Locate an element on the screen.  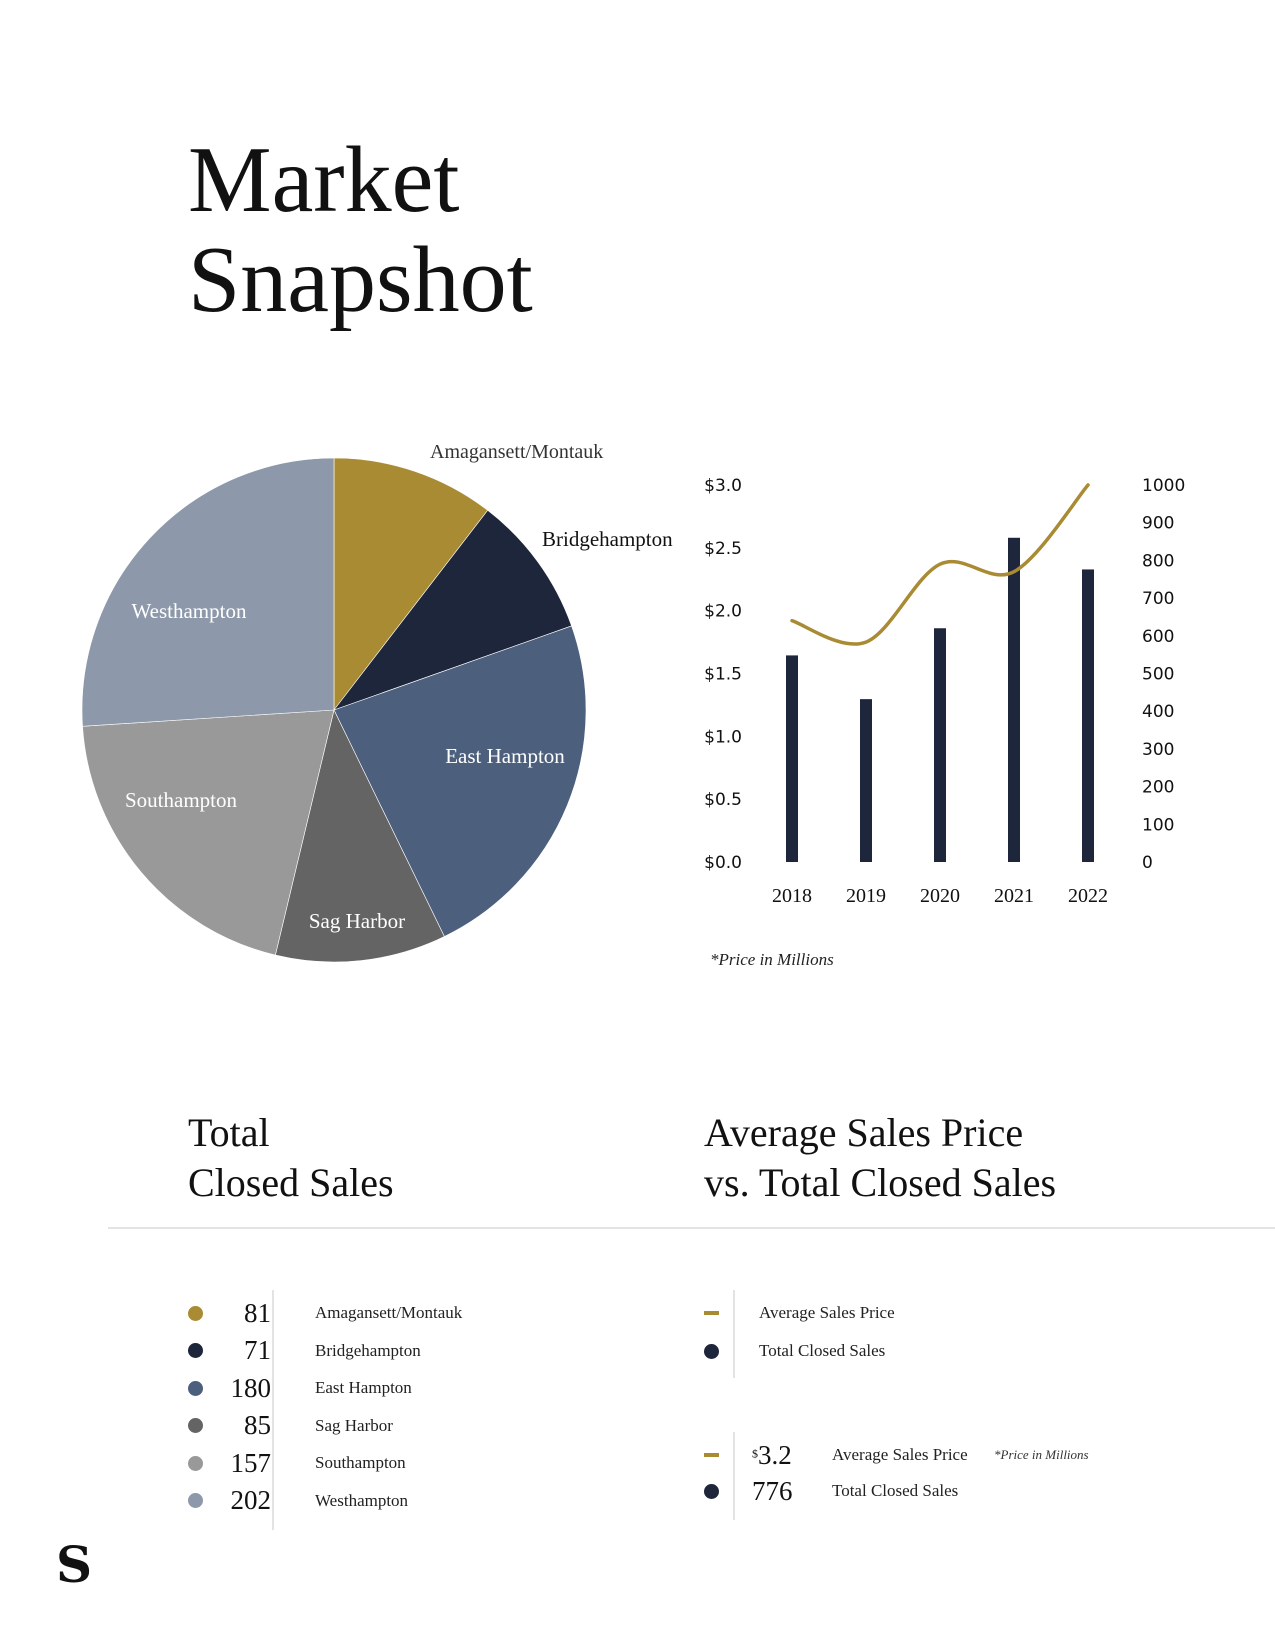
legend-label: Sag Harbor is located at coordinates (354, 1425).